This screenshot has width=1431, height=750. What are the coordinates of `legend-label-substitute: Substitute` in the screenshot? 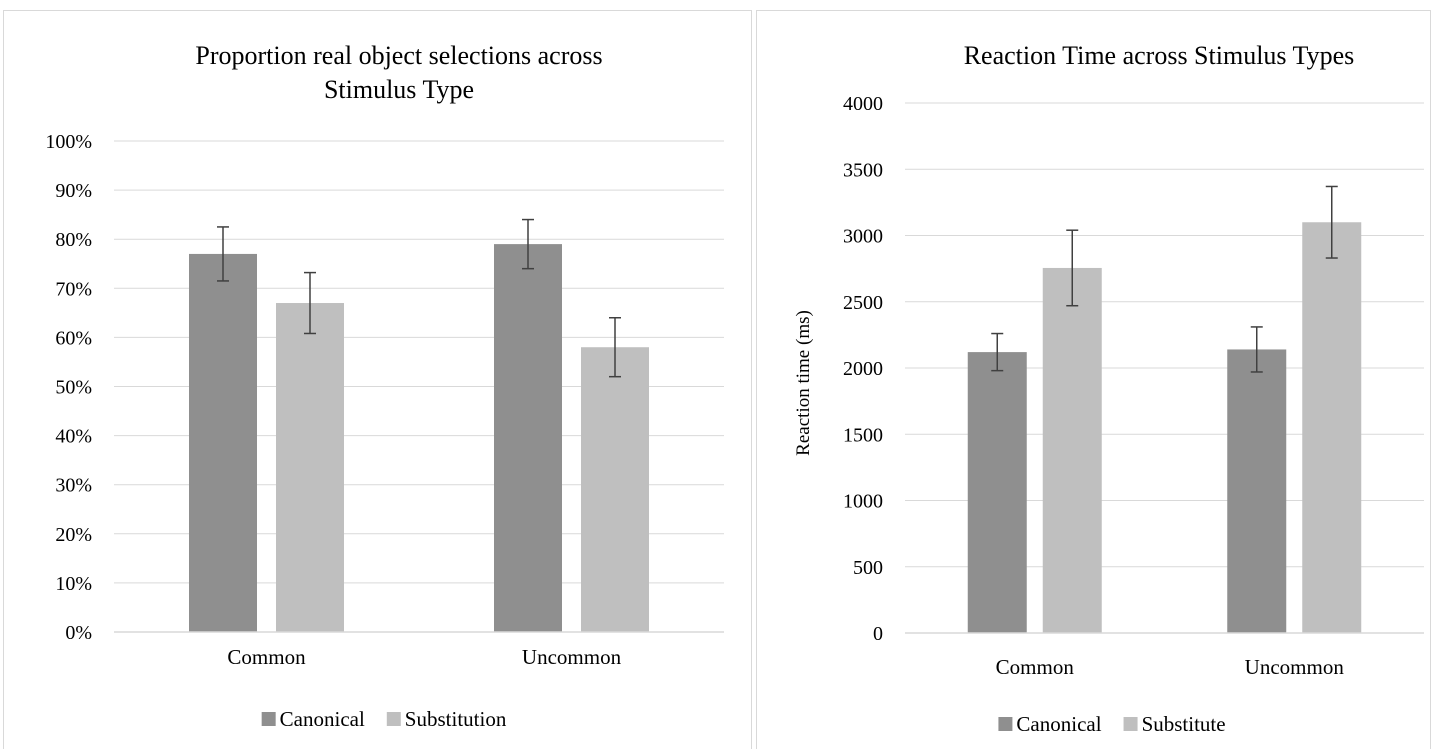 It's located at (1184, 724).